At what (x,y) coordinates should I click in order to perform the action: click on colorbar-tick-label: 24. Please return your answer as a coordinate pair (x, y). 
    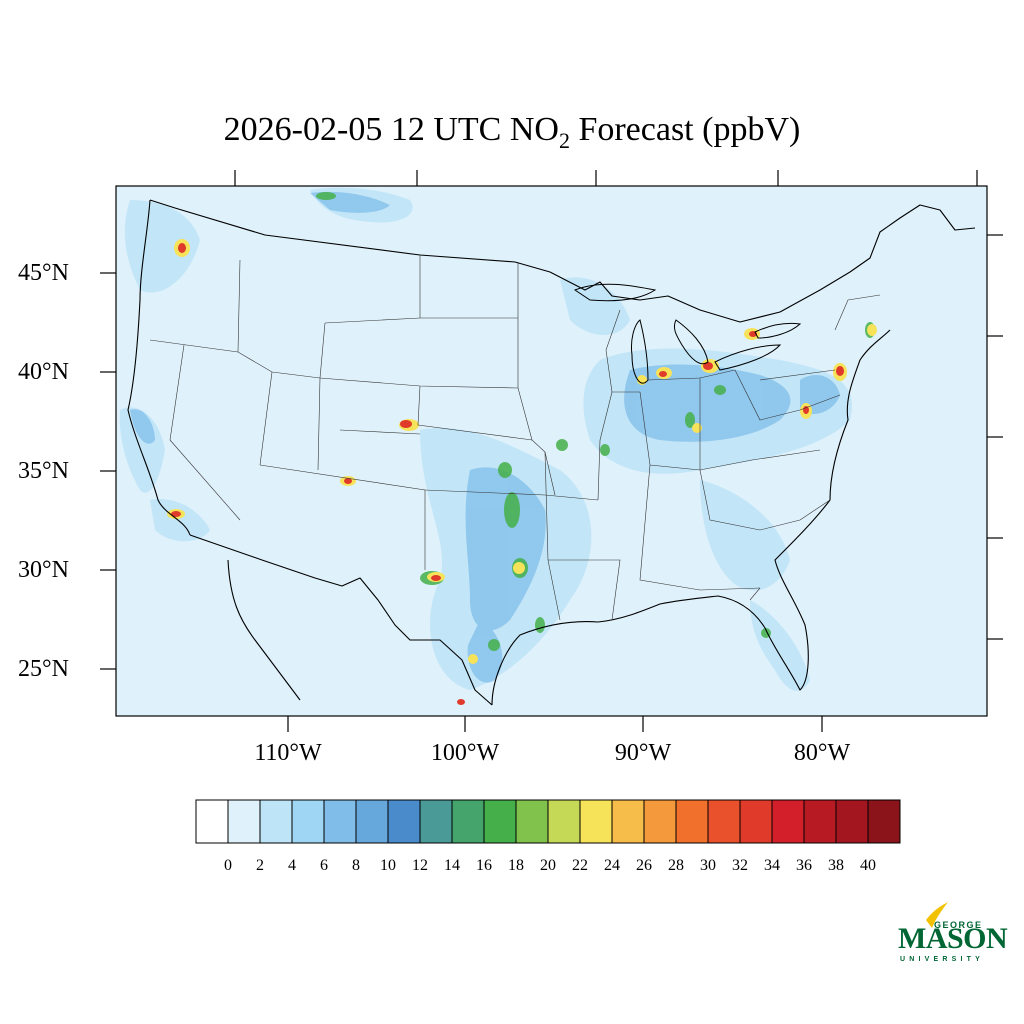
    Looking at the image, I should click on (612, 865).